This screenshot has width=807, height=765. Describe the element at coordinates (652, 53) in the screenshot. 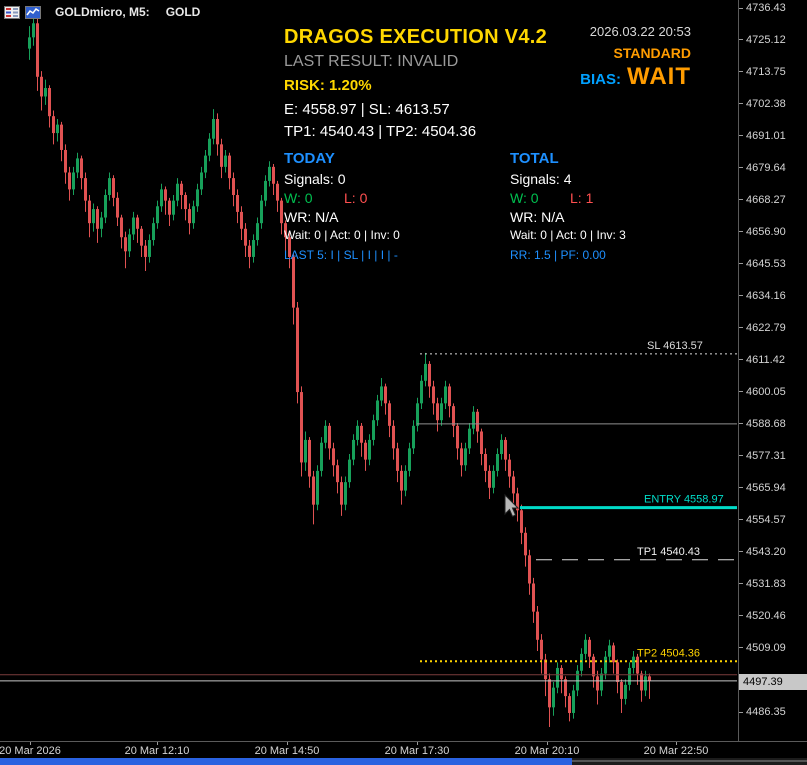

I see `mode-text: STANDARD` at that location.